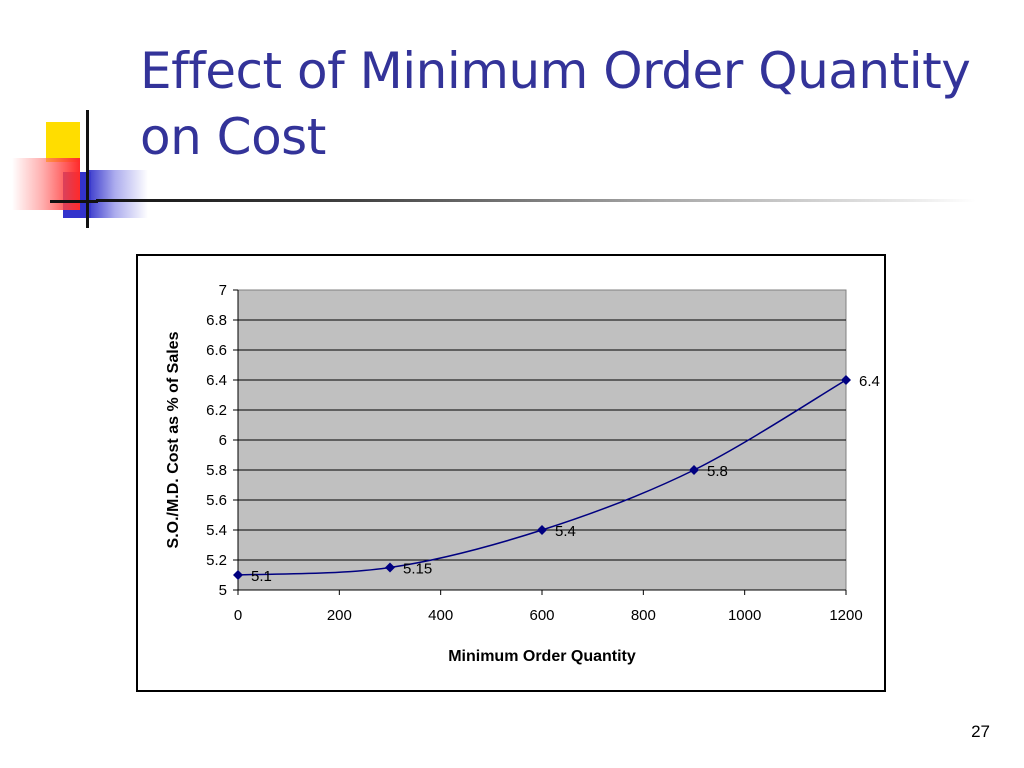 This screenshot has width=1024, height=768. Describe the element at coordinates (223, 290) in the screenshot. I see `y-tick-label: 7` at that location.